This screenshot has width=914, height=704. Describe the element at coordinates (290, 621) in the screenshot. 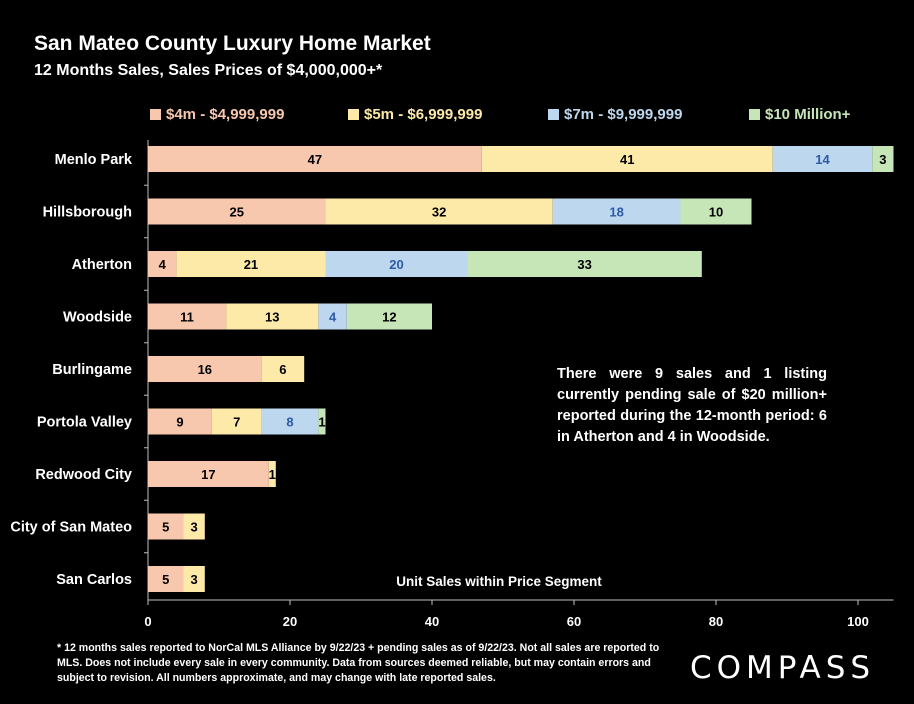

I see `x-tick-label-20: 20` at that location.